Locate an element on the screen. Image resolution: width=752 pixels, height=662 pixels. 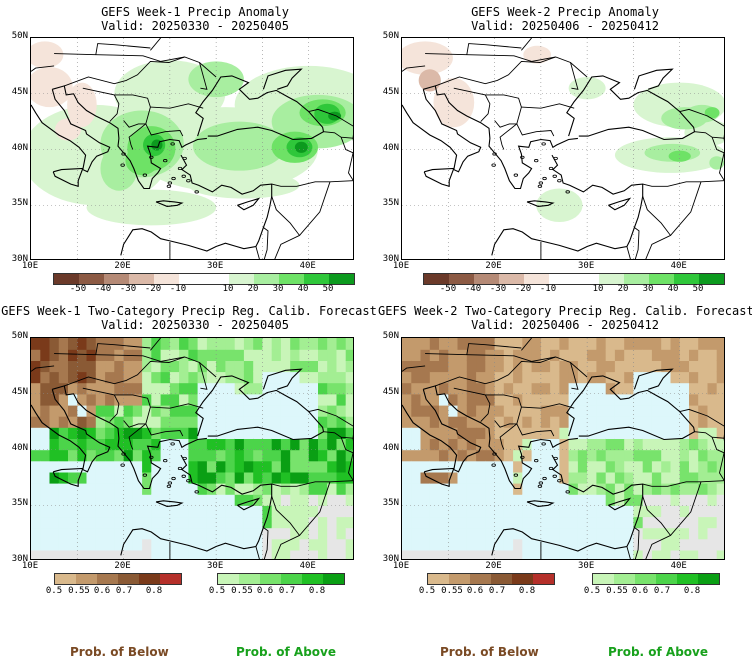
panel4-lon-label: 20E is located at coordinates (493, 566).